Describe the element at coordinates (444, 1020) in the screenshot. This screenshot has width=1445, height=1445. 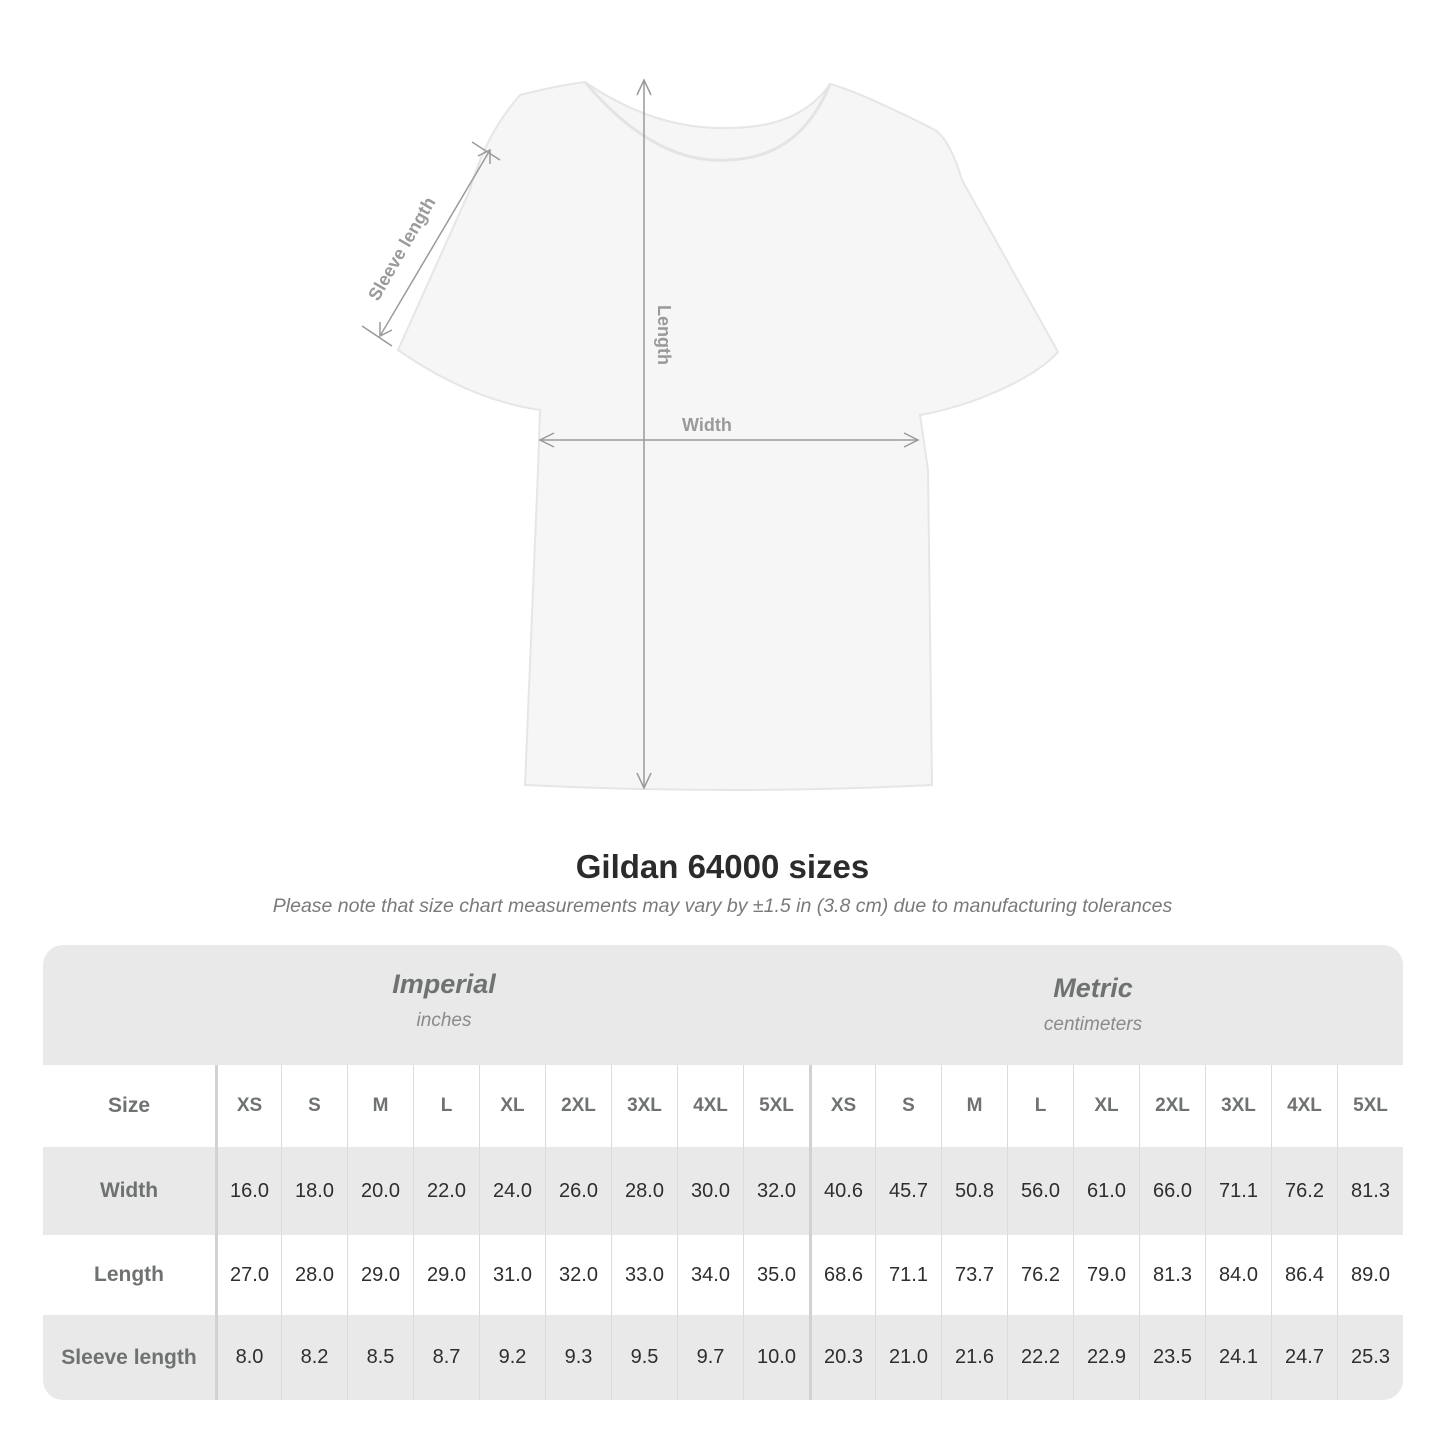
I see `imperial-unit: inches` at that location.